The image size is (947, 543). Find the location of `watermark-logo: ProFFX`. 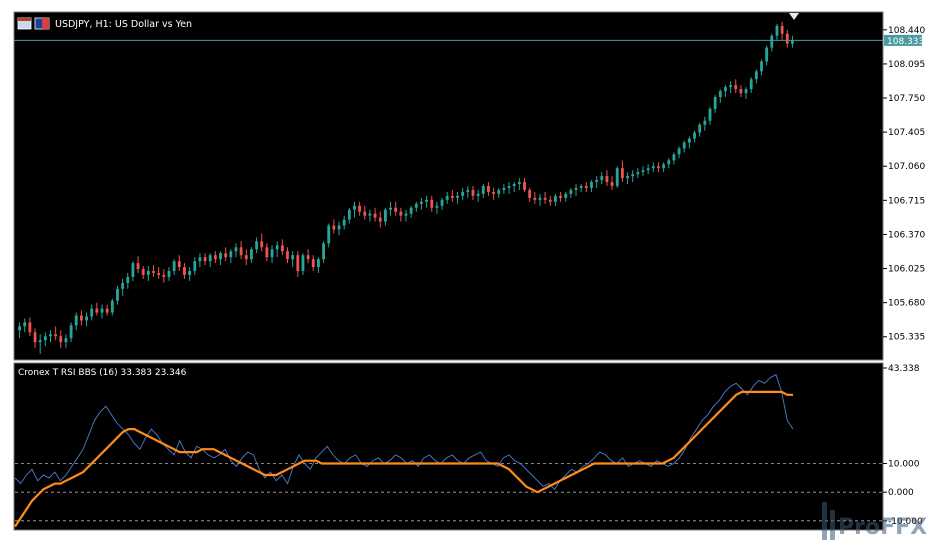

watermark-logo: ProFFX is located at coordinates (874, 521).